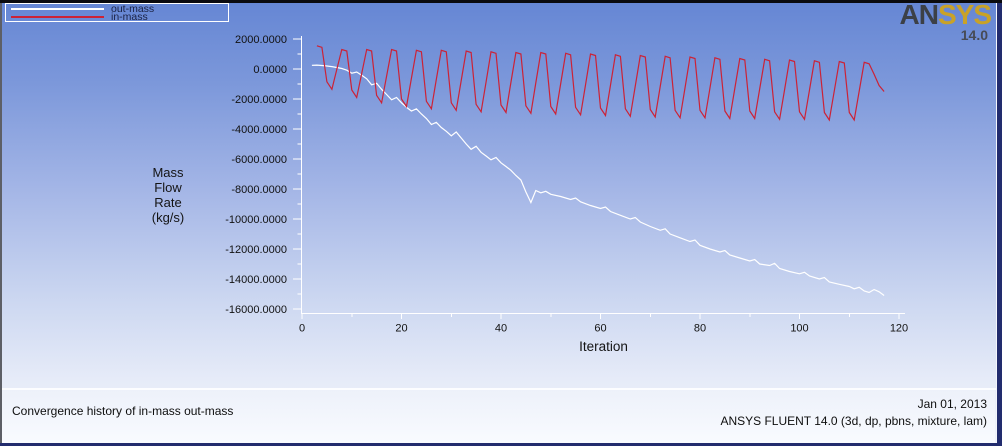 This screenshot has height=446, width=1002. I want to click on ansys-version-label: 14.0, so click(974, 35).